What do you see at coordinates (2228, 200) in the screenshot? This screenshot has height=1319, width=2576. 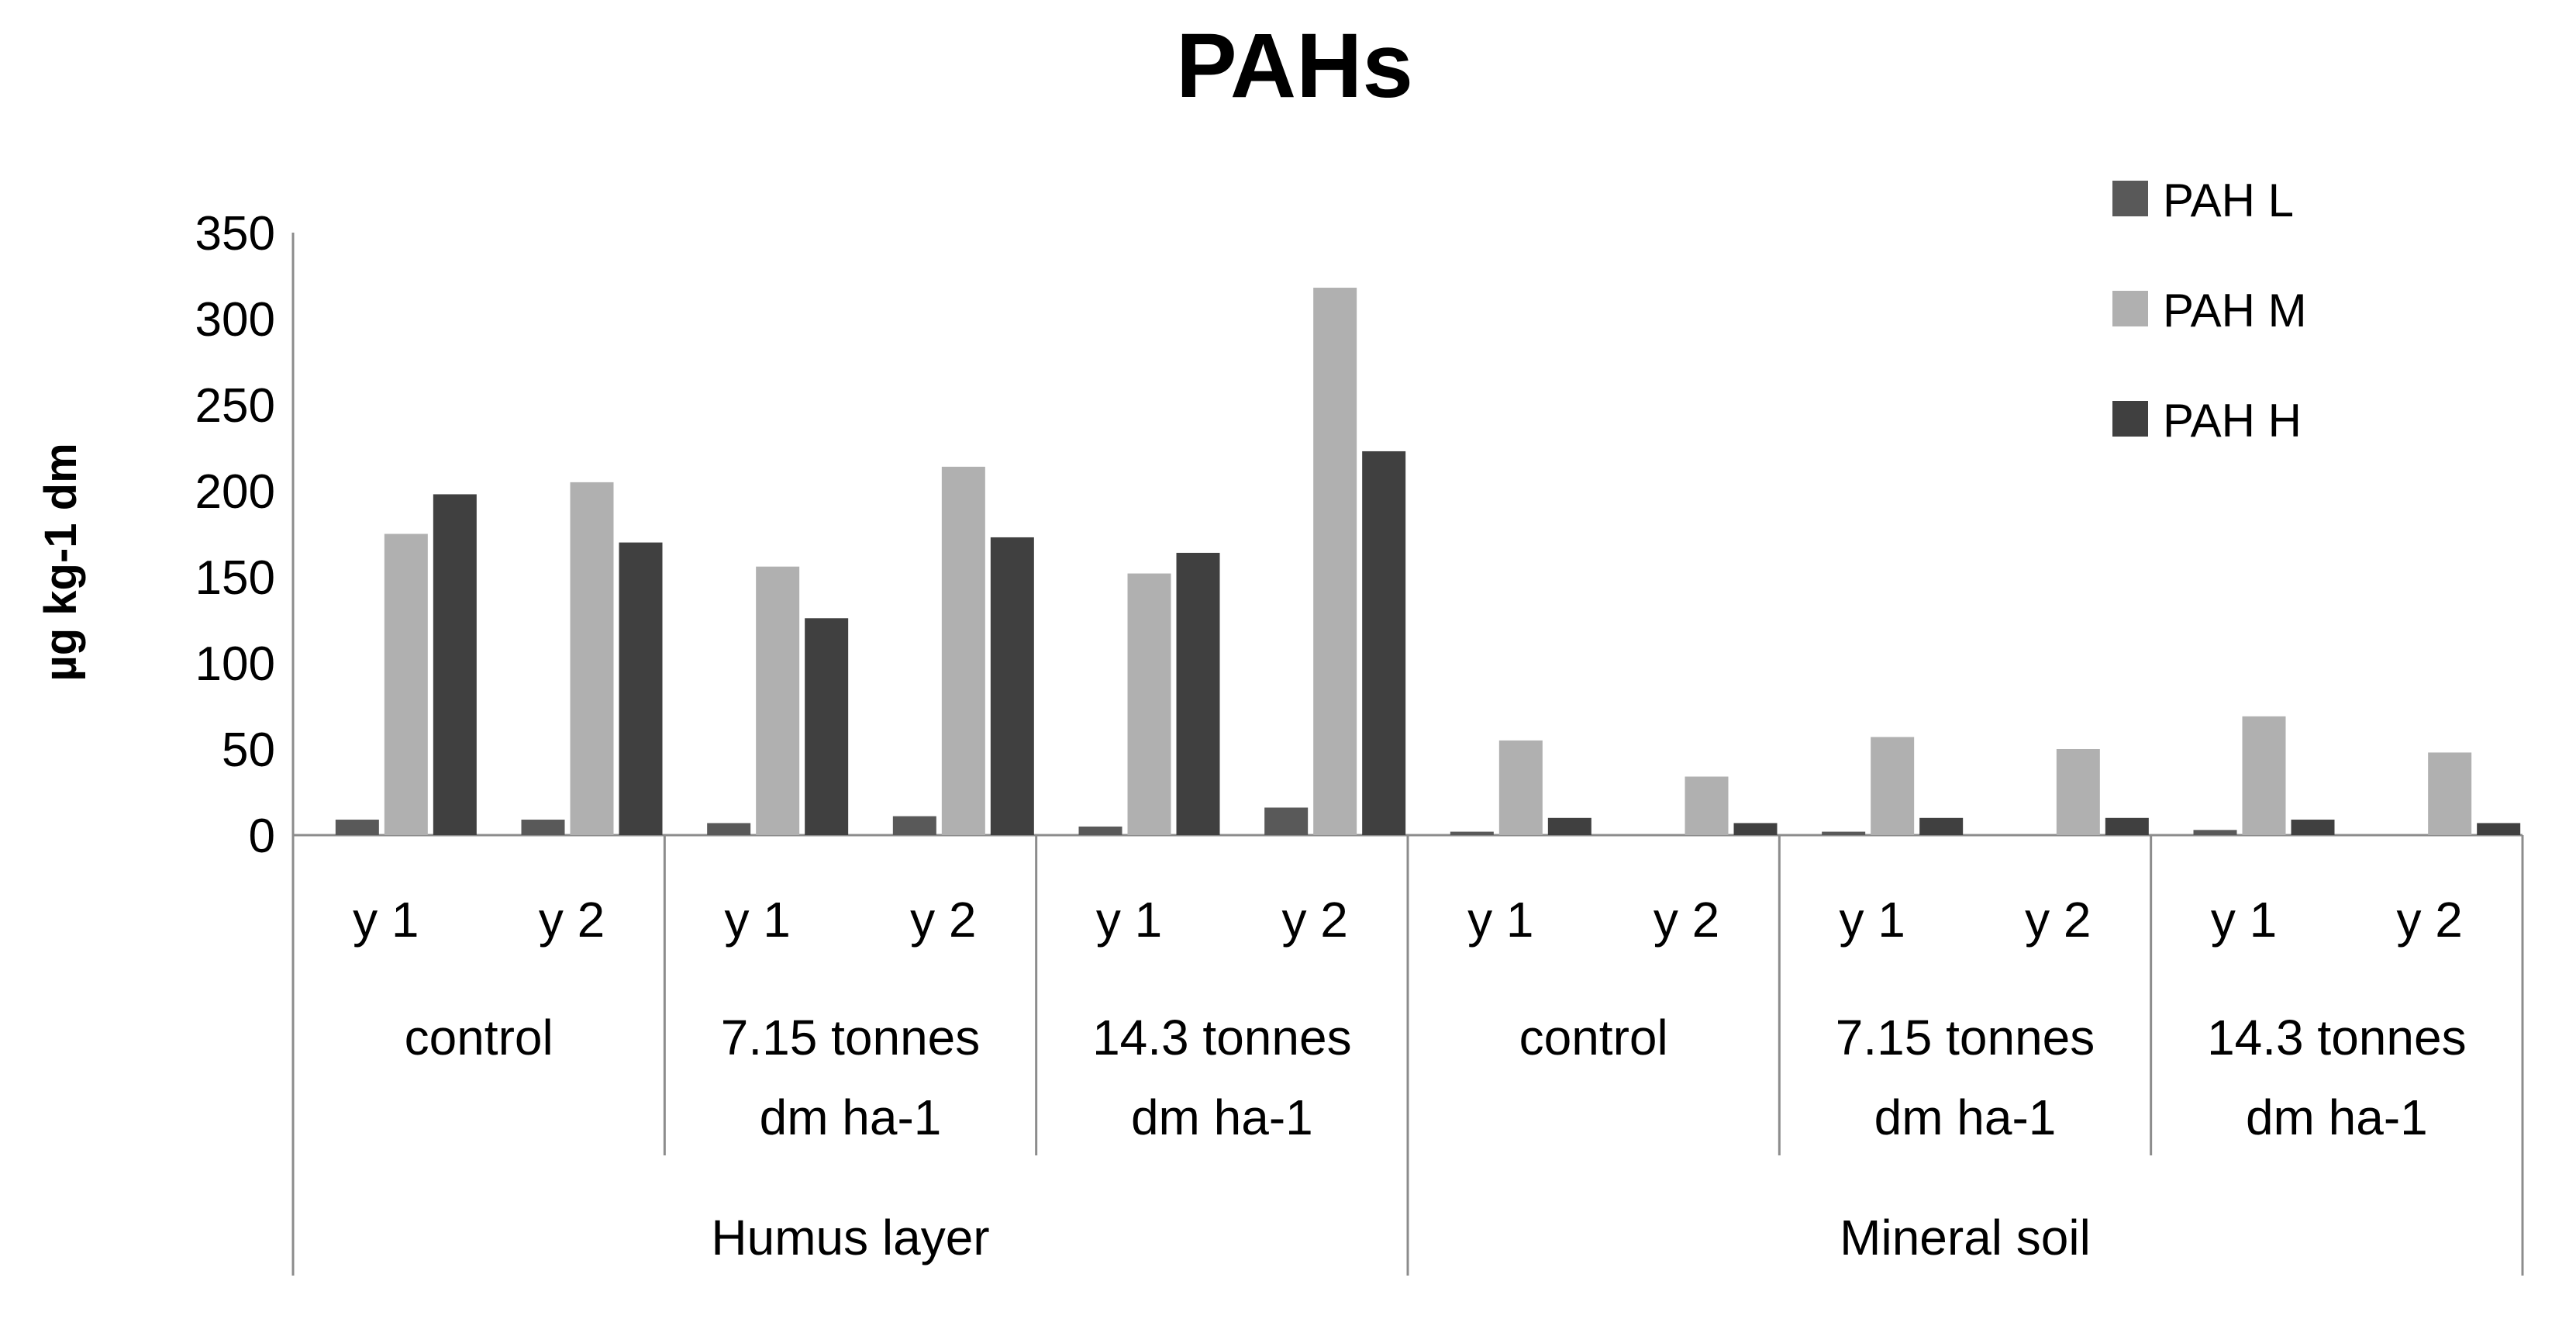 I see `legend-label: PAH L` at bounding box center [2228, 200].